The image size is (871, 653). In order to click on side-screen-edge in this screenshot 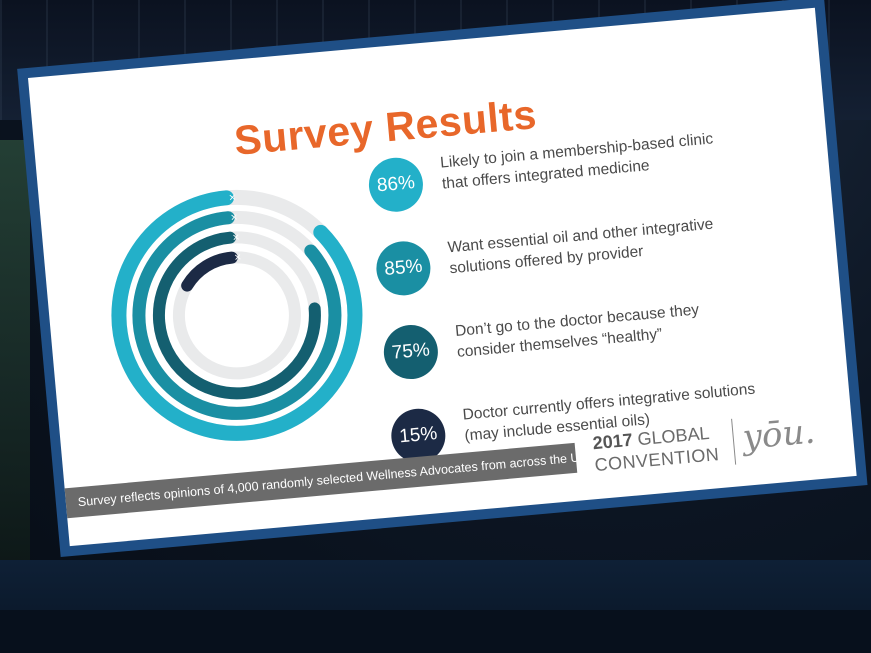, I will do `click(15, 350)`.